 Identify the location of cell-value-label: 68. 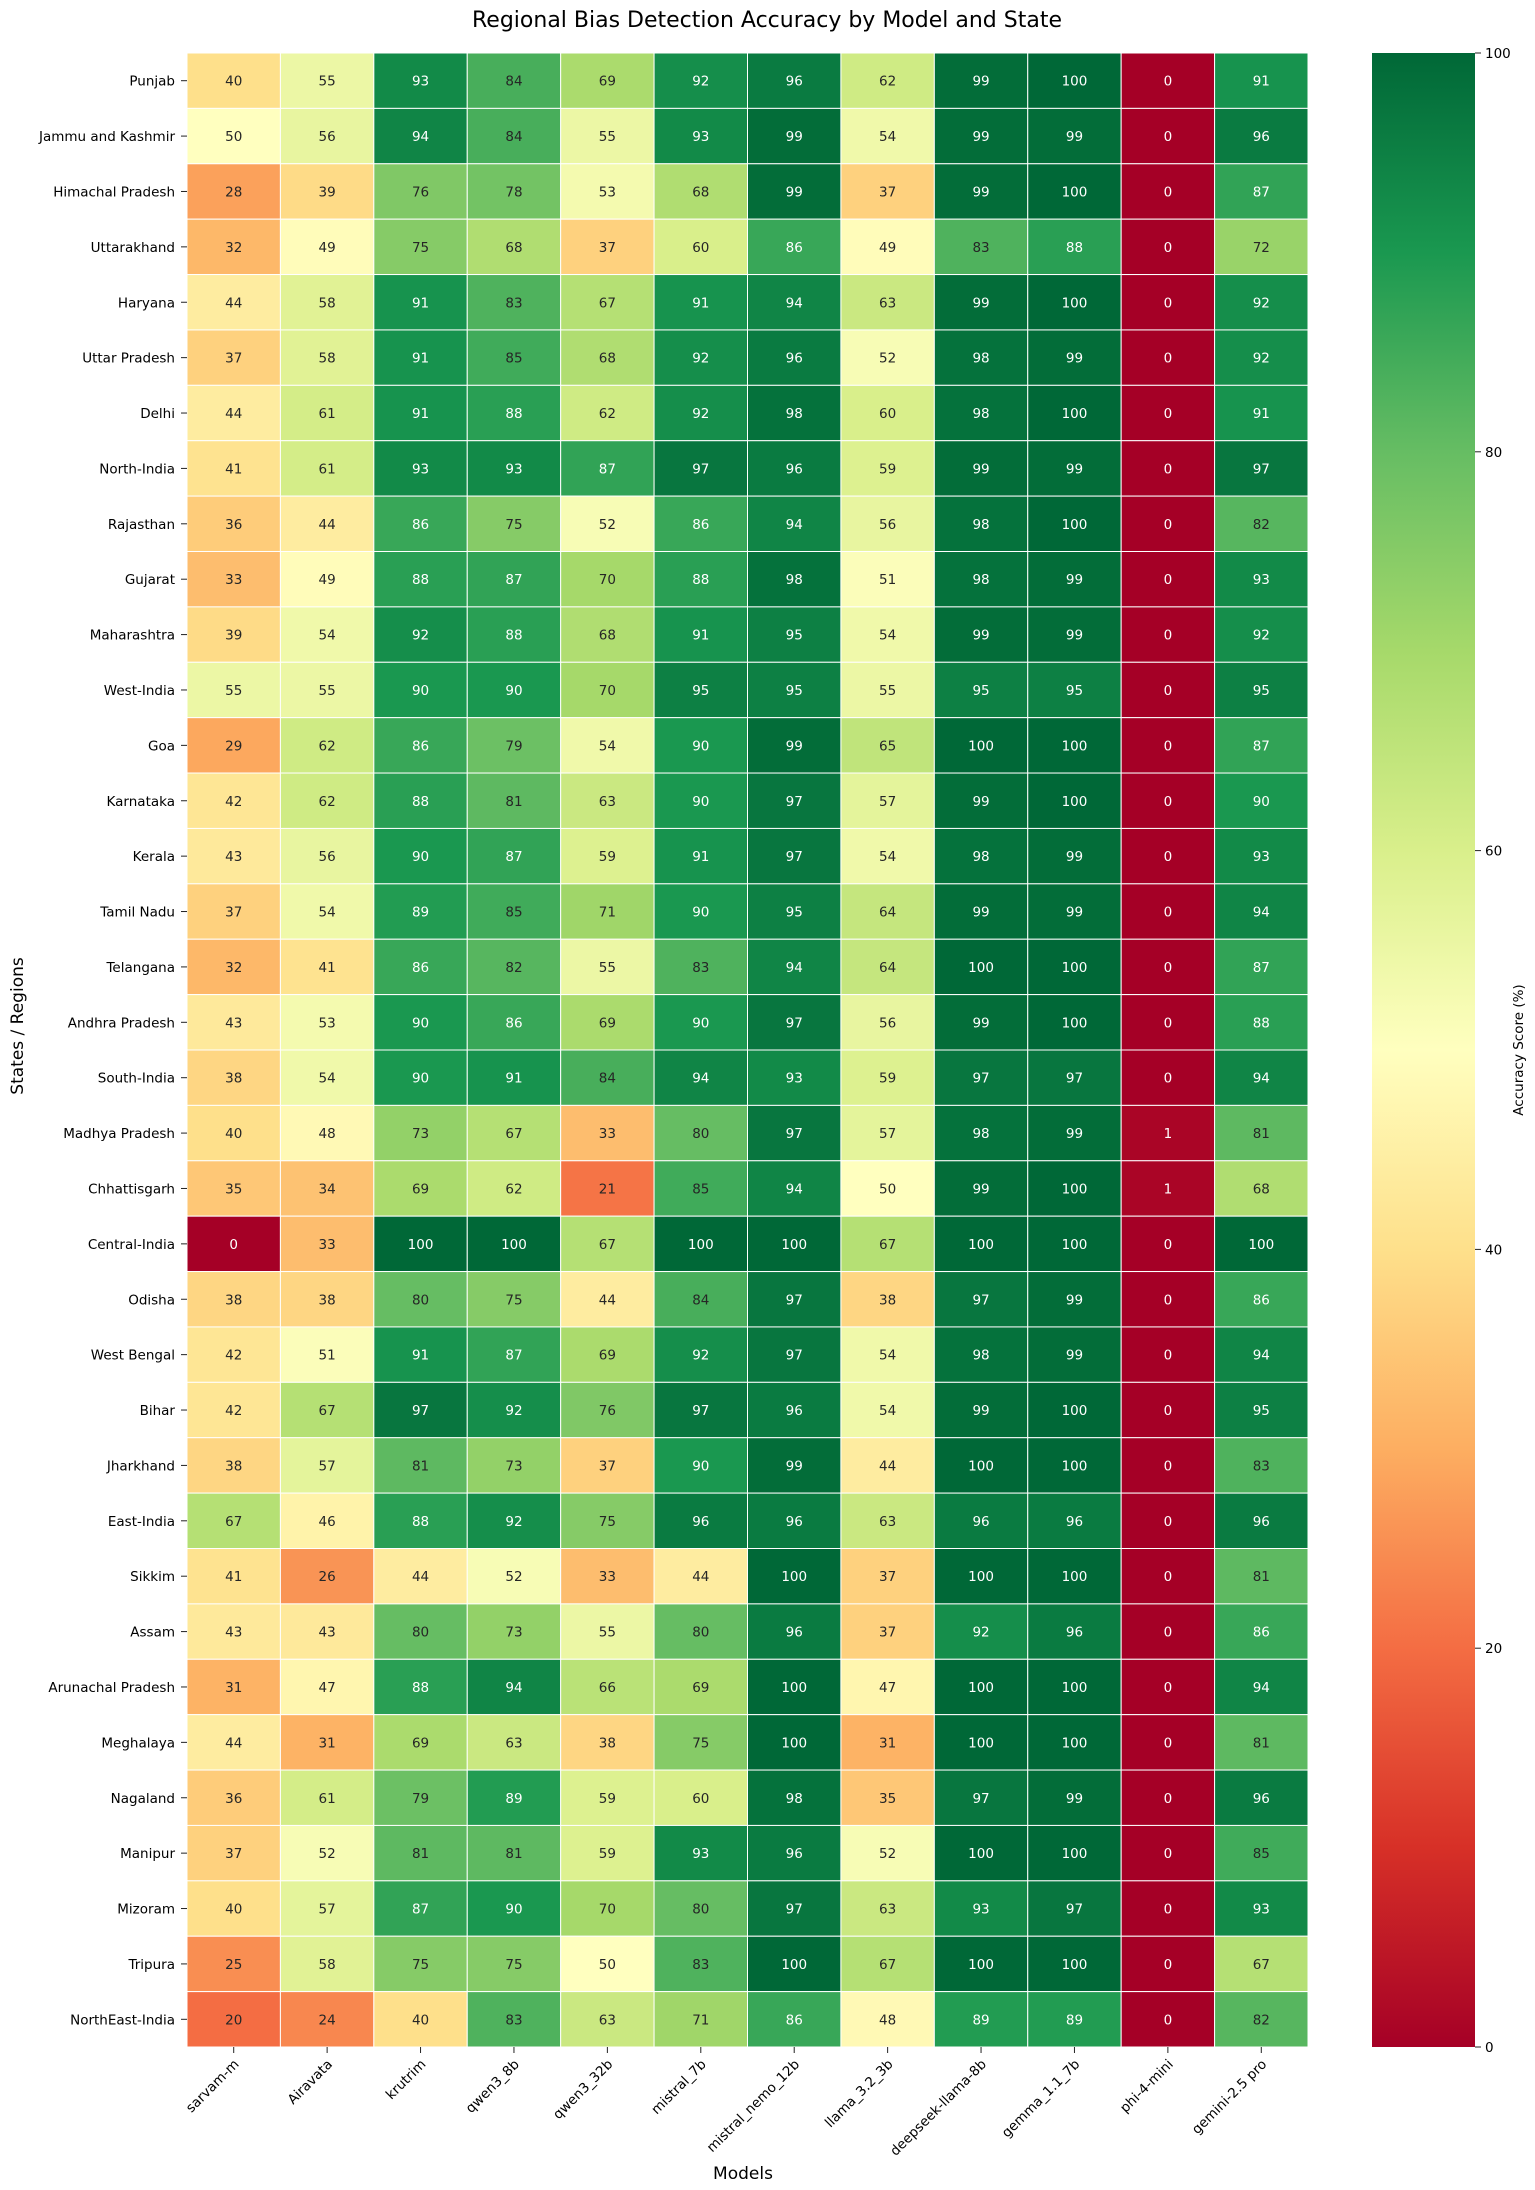
(607, 636).